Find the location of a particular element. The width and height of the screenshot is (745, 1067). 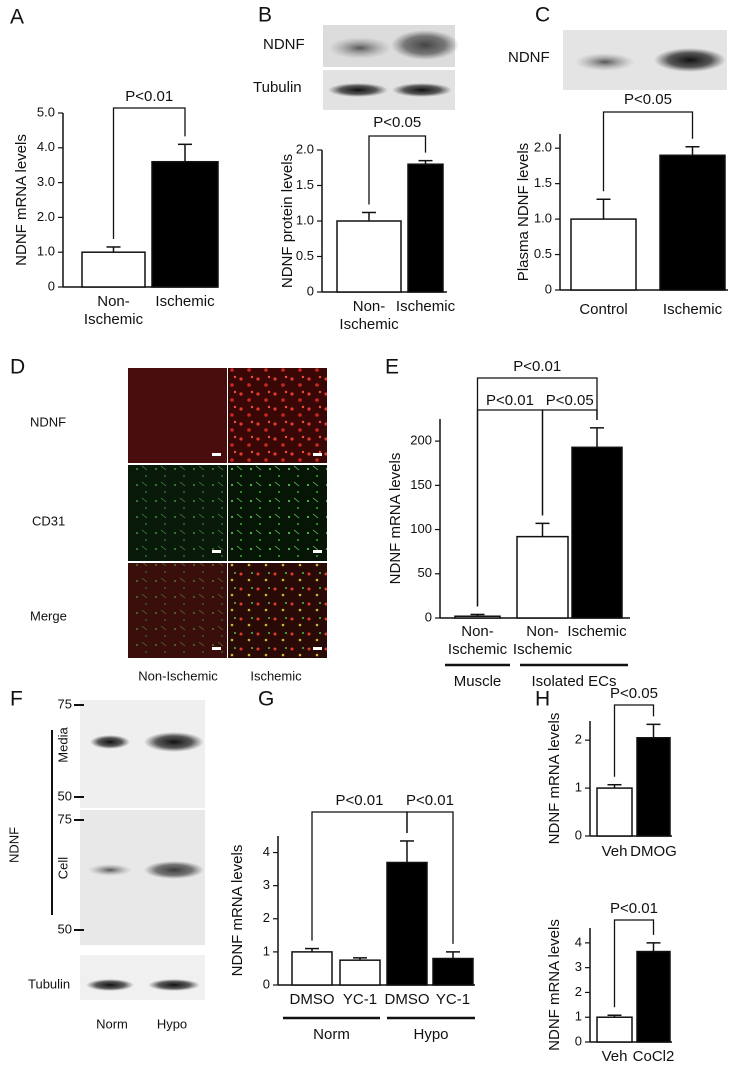

blot-label: Media is located at coordinates (62, 745).